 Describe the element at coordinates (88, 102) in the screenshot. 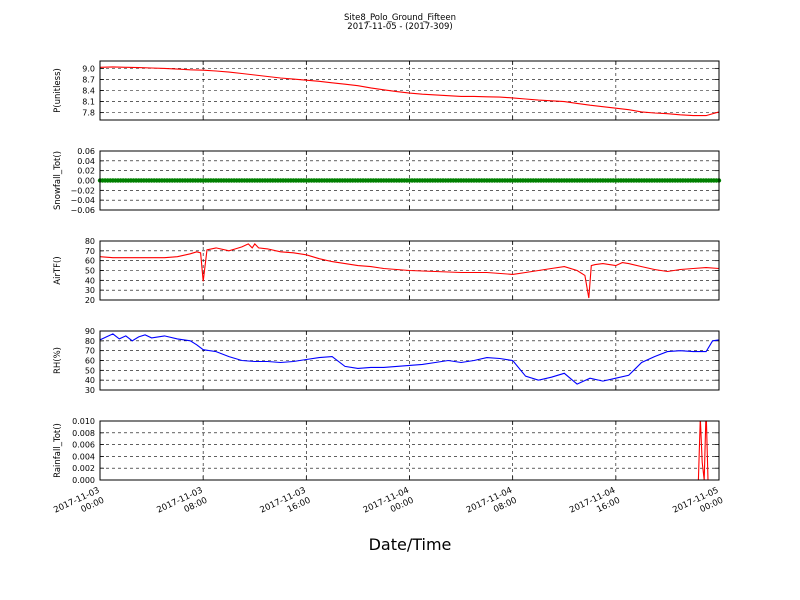

I see `y-tick-label: 8.1` at that location.